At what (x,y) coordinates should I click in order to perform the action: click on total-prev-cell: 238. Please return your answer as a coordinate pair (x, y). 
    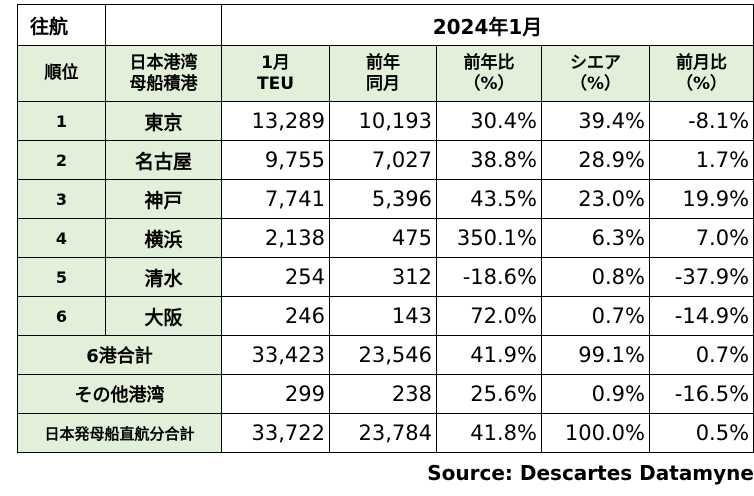
    Looking at the image, I should click on (383, 394).